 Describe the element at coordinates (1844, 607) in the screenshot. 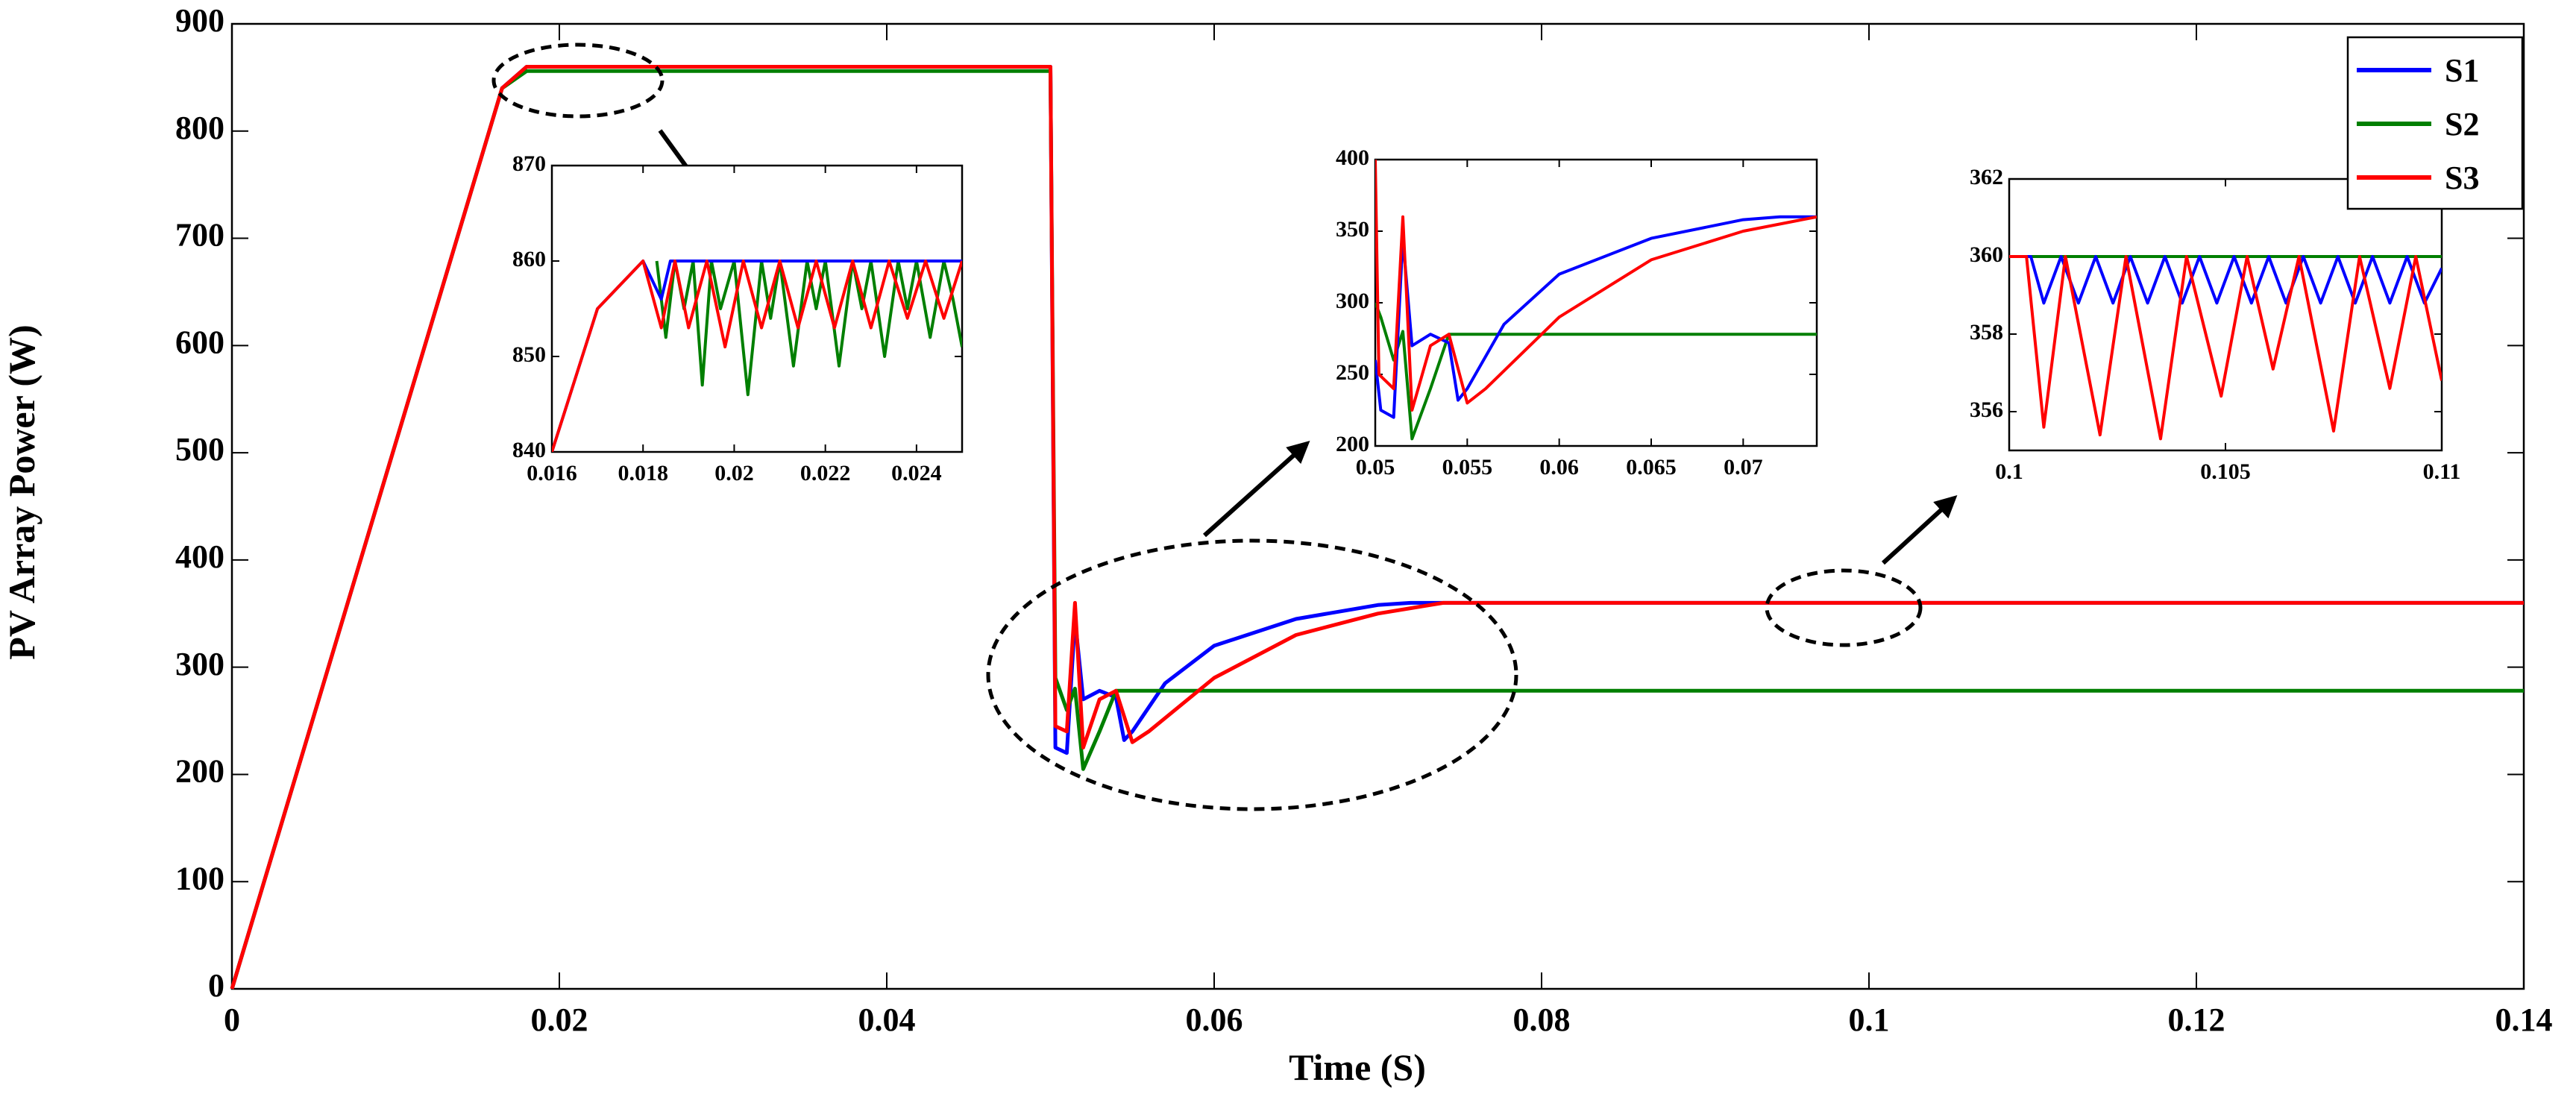

I see `zoom-ellipse-steady` at that location.